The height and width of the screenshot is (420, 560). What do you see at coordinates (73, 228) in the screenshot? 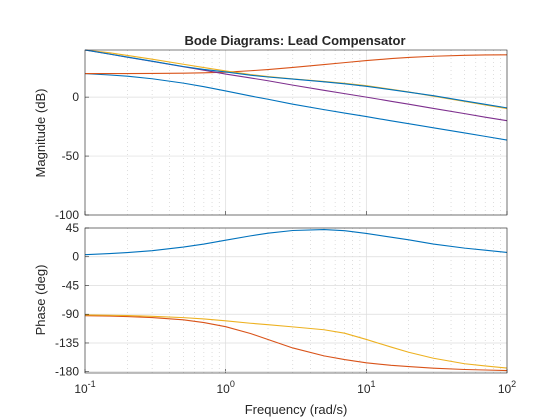
I see `phase-y-tick-label: 45` at bounding box center [73, 228].